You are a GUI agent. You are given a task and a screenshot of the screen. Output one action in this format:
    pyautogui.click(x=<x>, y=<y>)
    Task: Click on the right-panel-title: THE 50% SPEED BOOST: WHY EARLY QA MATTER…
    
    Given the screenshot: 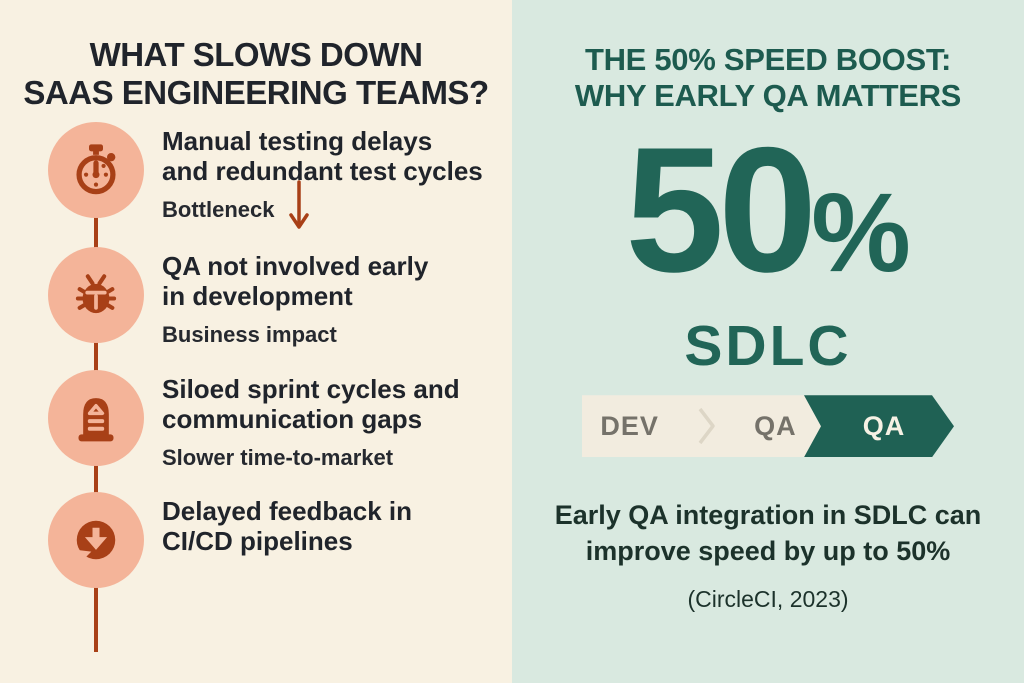 What is the action you would take?
    pyautogui.click(x=768, y=78)
    